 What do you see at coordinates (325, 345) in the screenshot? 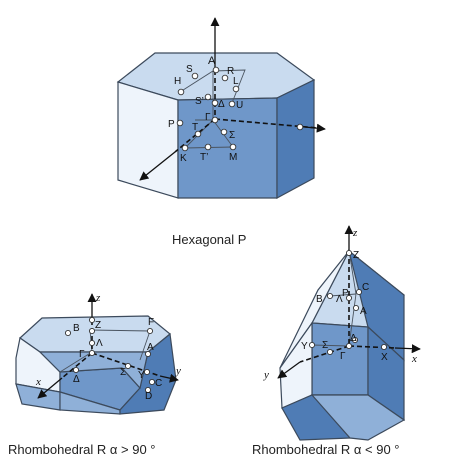
I see `ra-label-Sigma: Σ` at bounding box center [325, 345].